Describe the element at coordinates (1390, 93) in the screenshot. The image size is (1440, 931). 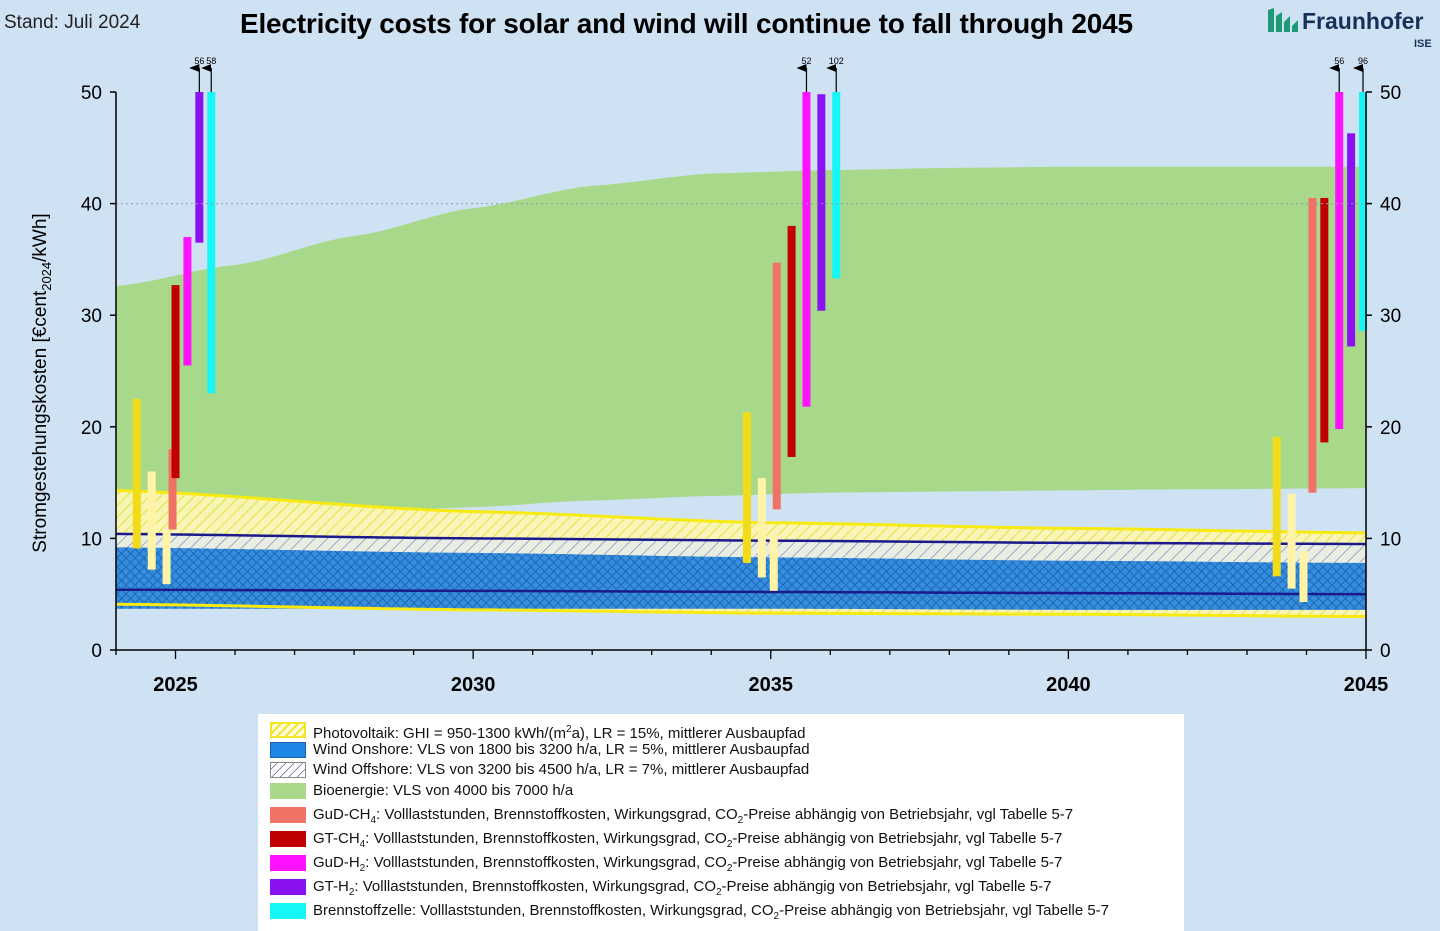
I see `y-tick-label-right-50: 50` at that location.